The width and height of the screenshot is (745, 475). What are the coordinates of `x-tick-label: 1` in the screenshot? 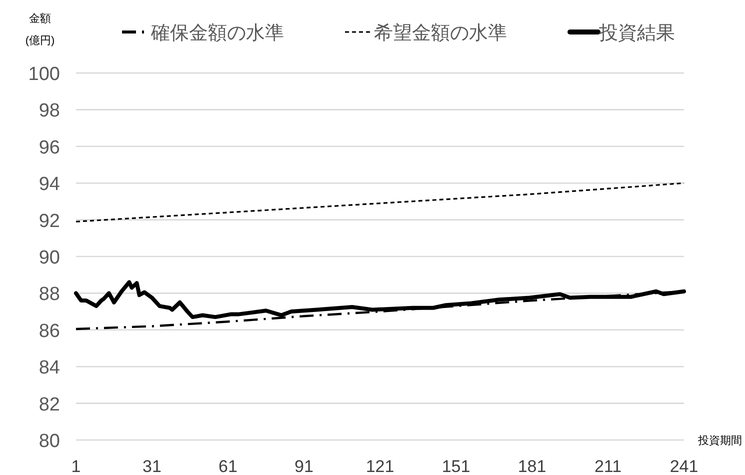 It's located at (76, 466).